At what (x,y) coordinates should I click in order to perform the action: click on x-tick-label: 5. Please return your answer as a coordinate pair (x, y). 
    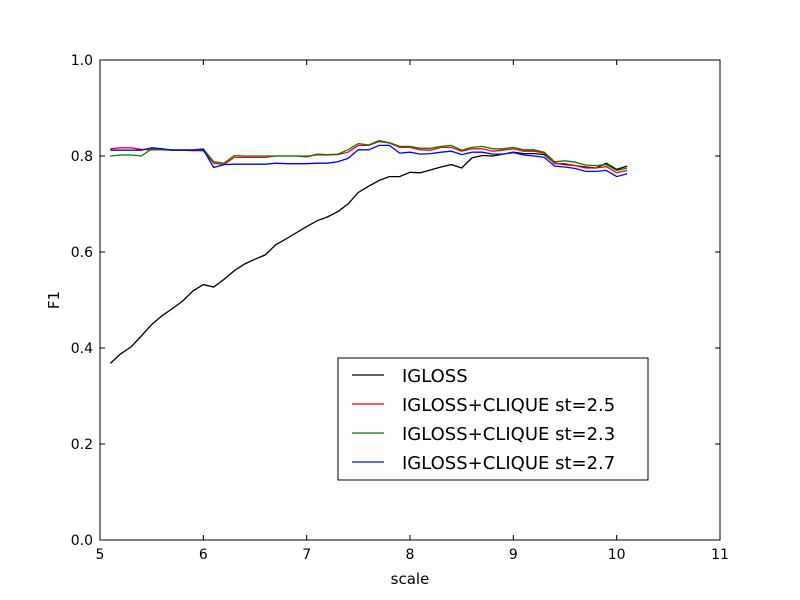
    Looking at the image, I should click on (100, 555).